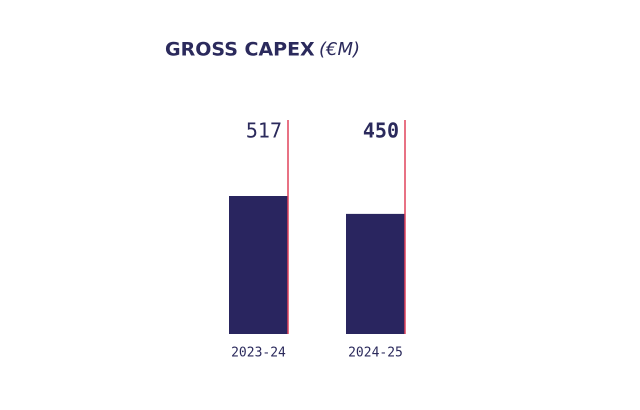  Describe the element at coordinates (339, 49) in the screenshot. I see `chart-title-unit: (€M)` at that location.